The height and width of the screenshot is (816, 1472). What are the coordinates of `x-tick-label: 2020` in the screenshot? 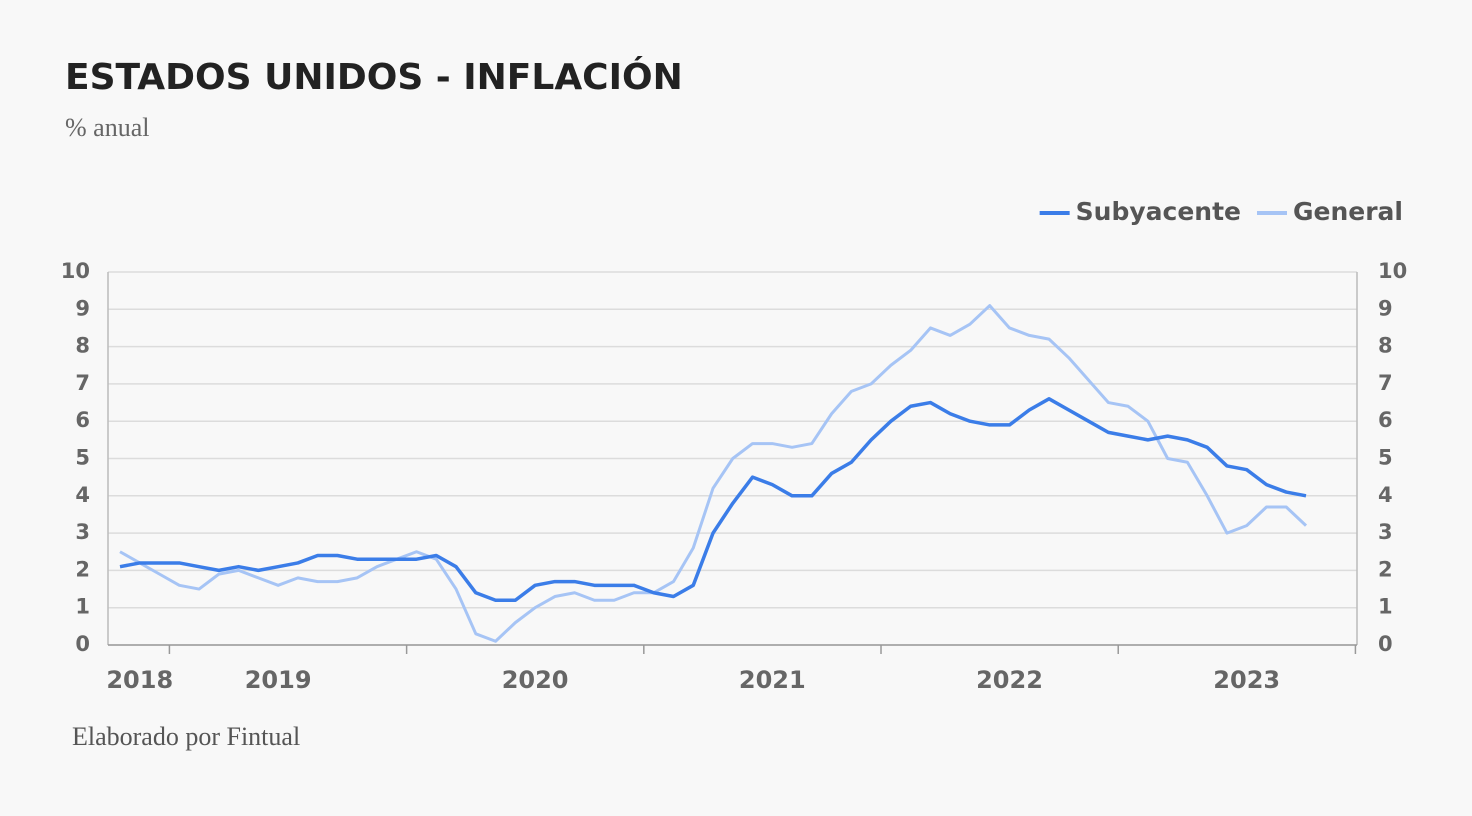 It's located at (535, 680).